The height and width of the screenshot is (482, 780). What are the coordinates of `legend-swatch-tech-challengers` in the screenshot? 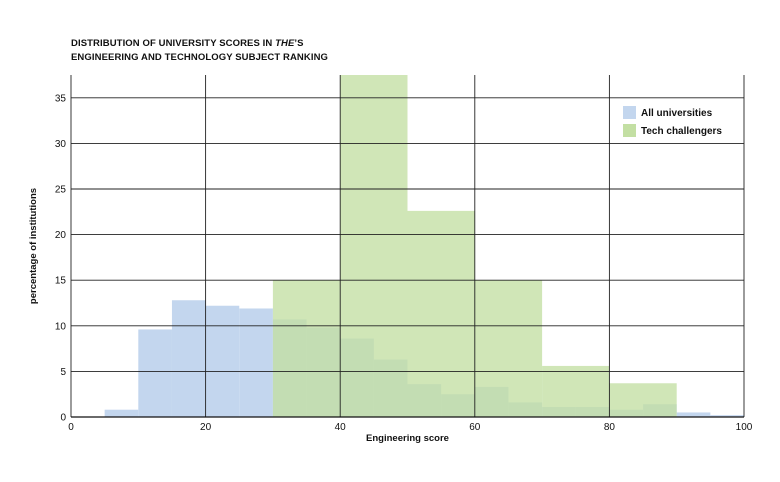 It's located at (629, 130).